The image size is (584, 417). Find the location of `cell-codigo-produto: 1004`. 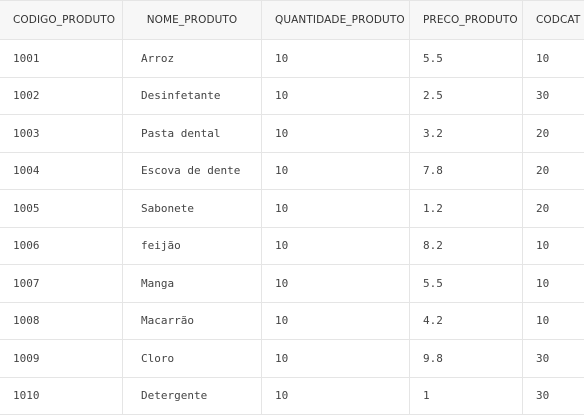

cell-codigo-produto: 1004 is located at coordinates (61, 170).